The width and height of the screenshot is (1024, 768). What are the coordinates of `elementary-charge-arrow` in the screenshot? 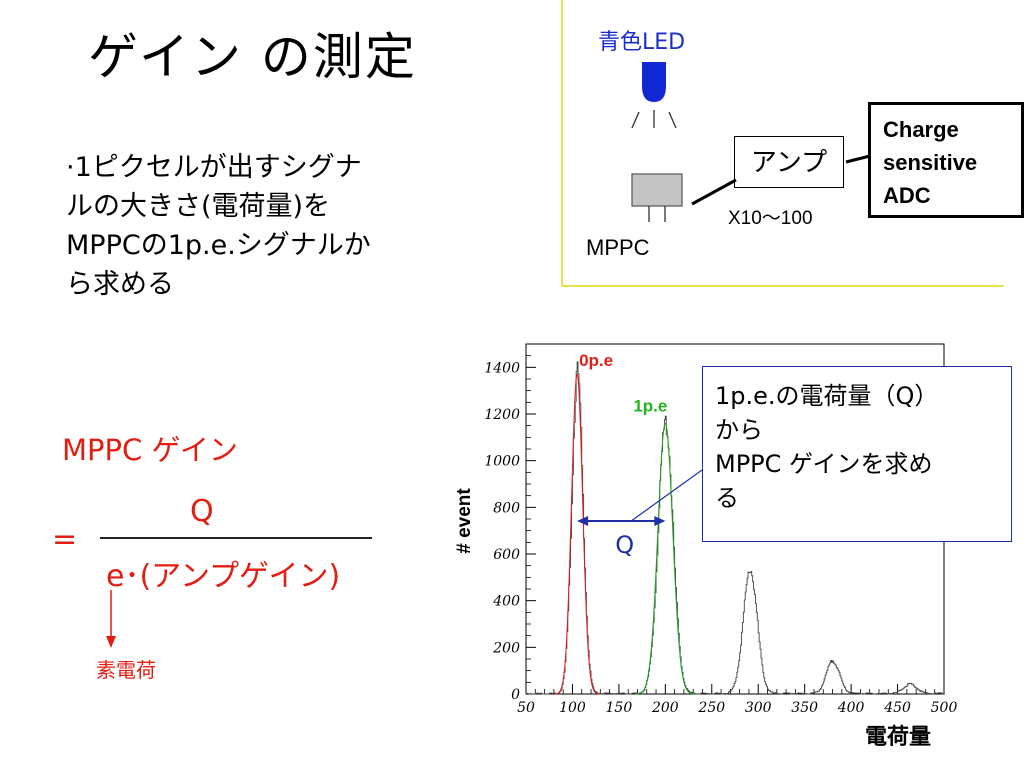 It's located at (111, 619).